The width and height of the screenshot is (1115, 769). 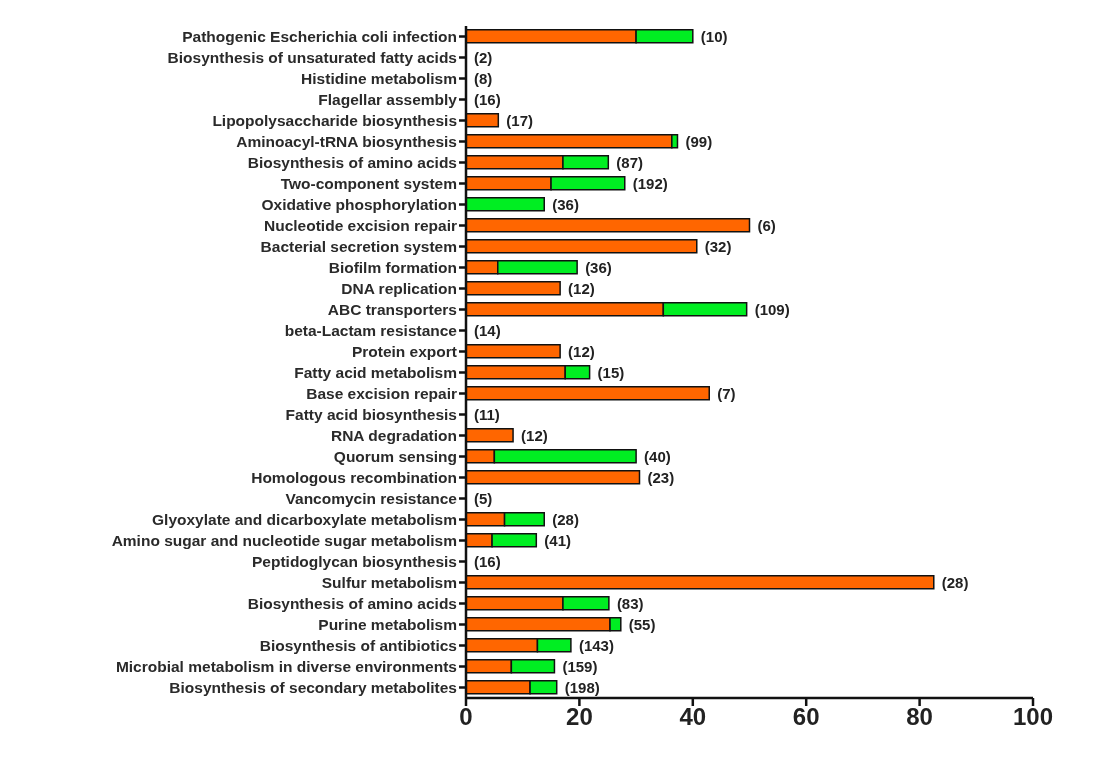 What do you see at coordinates (596, 645) in the screenshot?
I see `annotation: (143)` at bounding box center [596, 645].